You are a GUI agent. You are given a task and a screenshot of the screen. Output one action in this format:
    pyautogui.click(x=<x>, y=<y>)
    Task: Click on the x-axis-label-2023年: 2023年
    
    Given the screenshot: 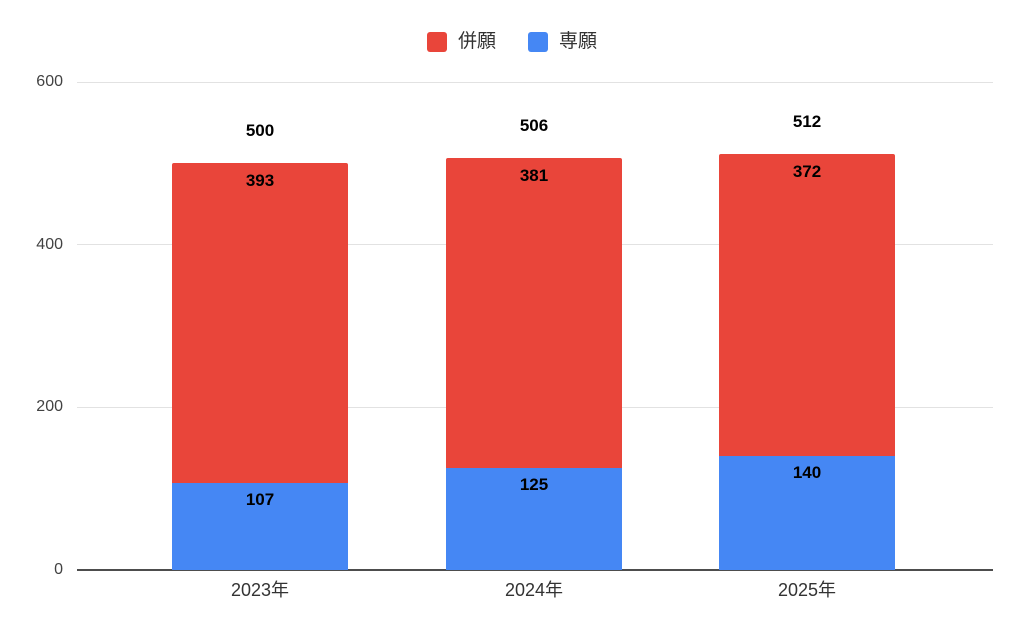 What is the action you would take?
    pyautogui.click(x=260, y=590)
    